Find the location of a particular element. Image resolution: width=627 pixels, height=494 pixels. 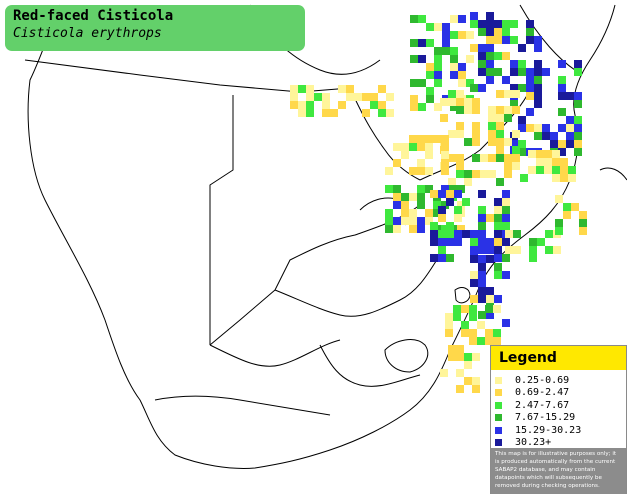

legend-label: 15.29-30.23 is located at coordinates (548, 430).